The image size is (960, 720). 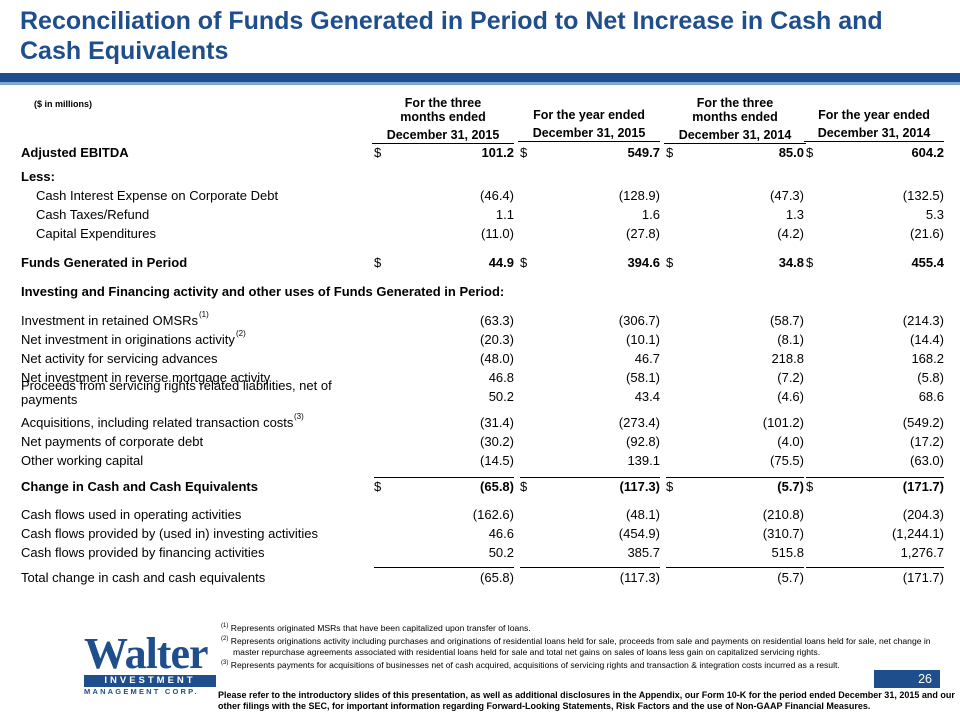 I want to click on cell-value: (4.6), so click(x=790, y=396).